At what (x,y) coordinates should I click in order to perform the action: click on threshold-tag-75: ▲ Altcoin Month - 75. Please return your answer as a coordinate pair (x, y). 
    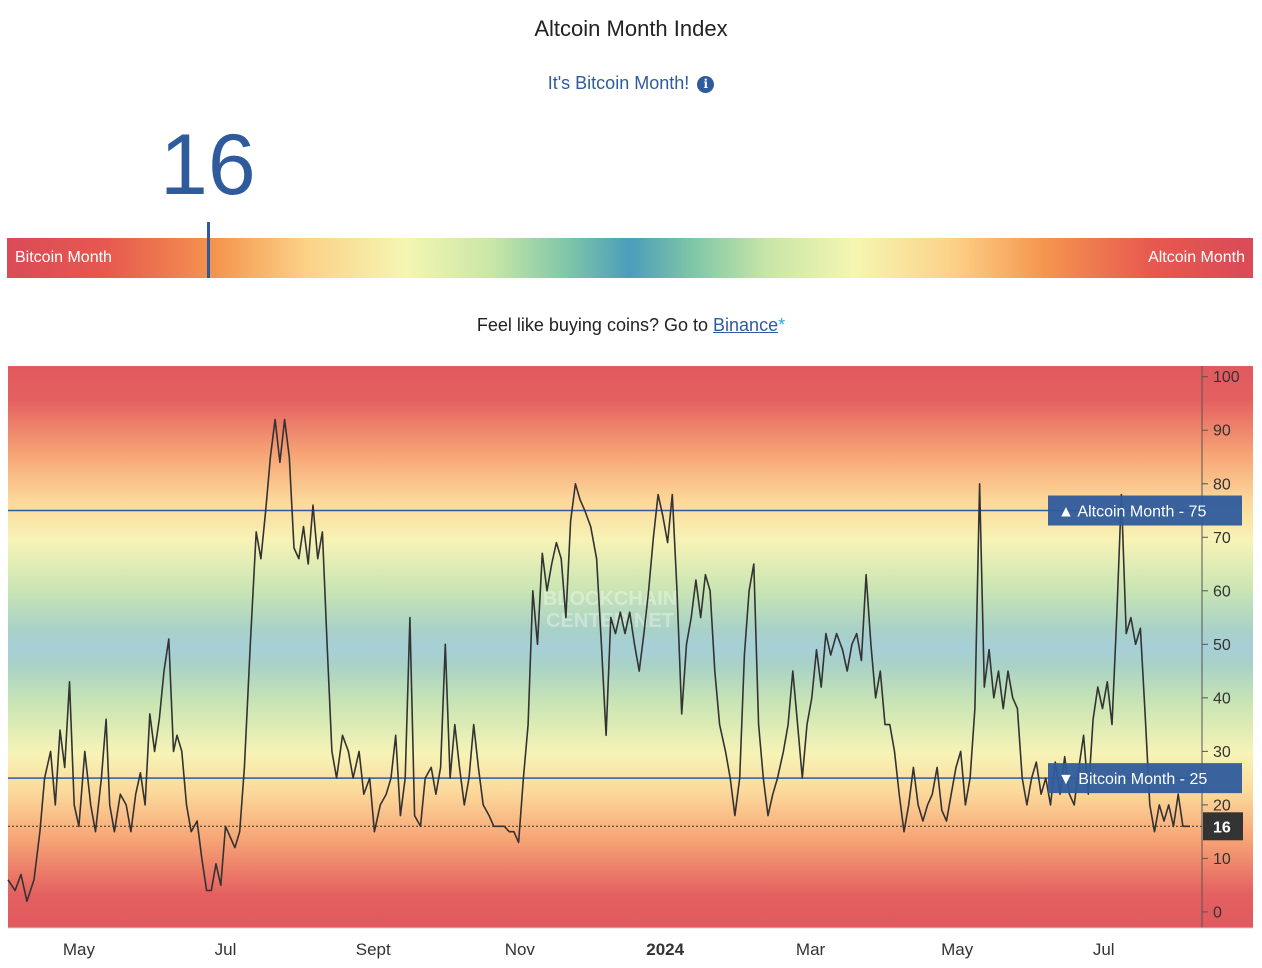
    Looking at the image, I should click on (1145, 510).